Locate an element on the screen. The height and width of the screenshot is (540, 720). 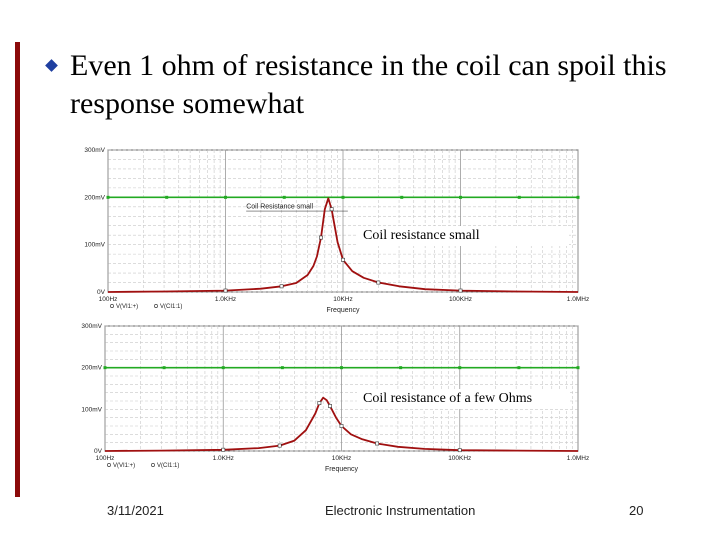
accent-bar is located at coordinates (17, 269).